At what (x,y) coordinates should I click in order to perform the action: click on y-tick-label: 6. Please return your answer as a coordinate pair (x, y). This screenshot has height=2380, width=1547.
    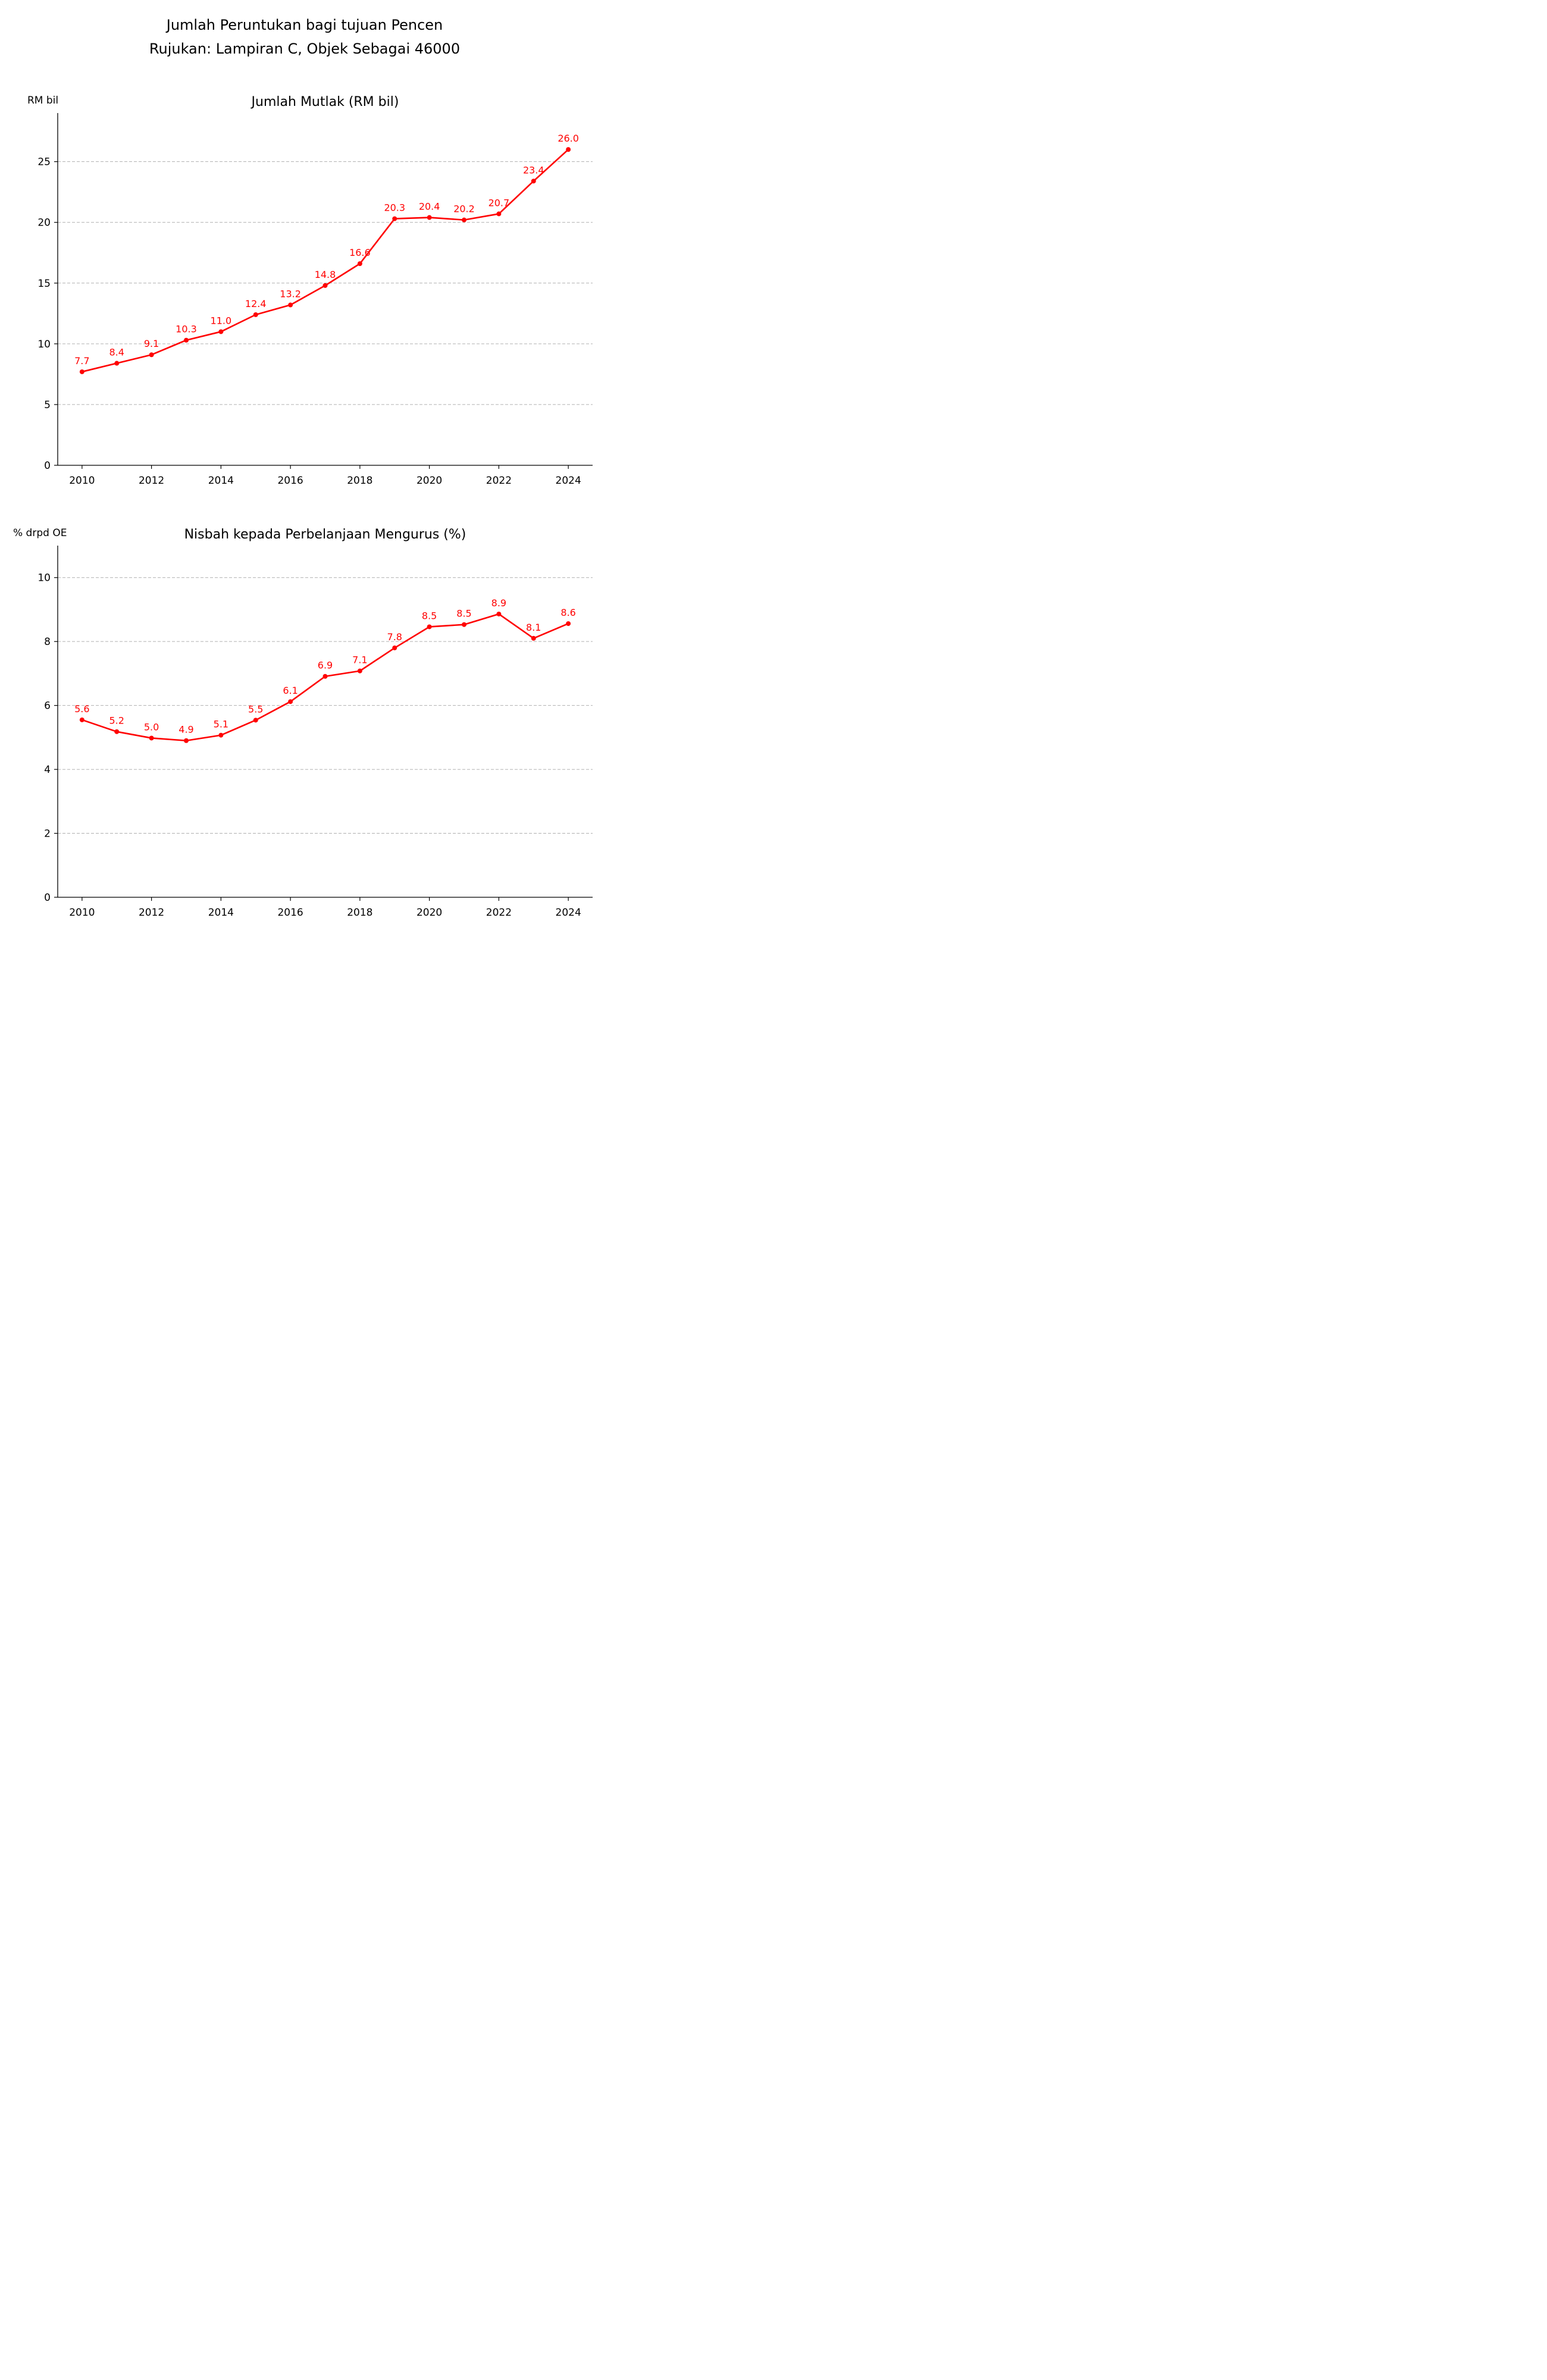
    Looking at the image, I should click on (47, 706).